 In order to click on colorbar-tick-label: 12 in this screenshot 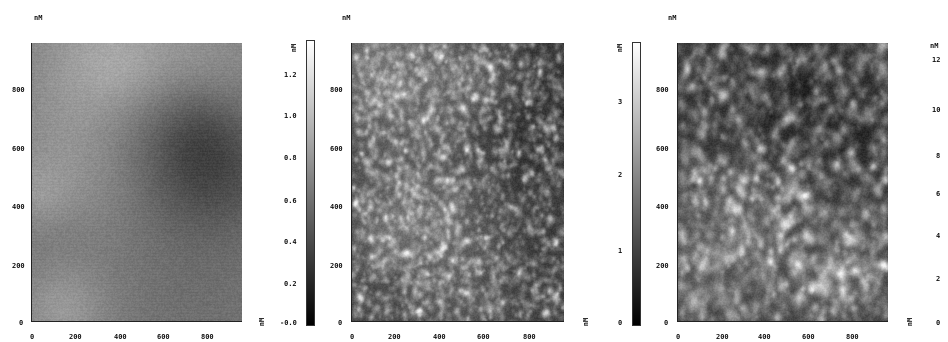, I will do `click(936, 60)`.